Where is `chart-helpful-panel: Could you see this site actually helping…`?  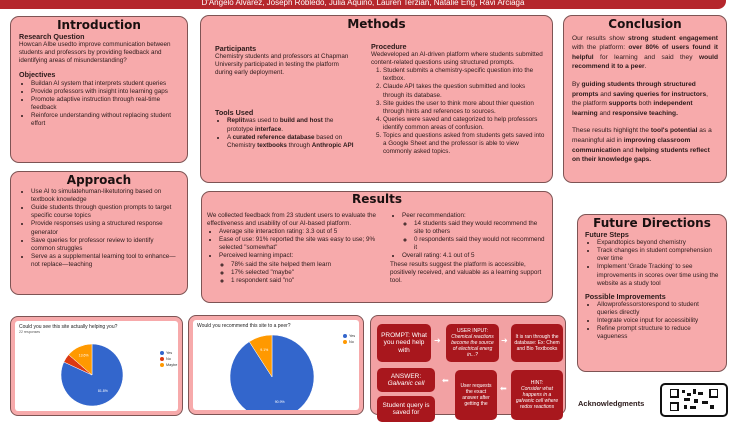 chart-helpful-panel: Could you see this site actually helping… is located at coordinates (96, 366).